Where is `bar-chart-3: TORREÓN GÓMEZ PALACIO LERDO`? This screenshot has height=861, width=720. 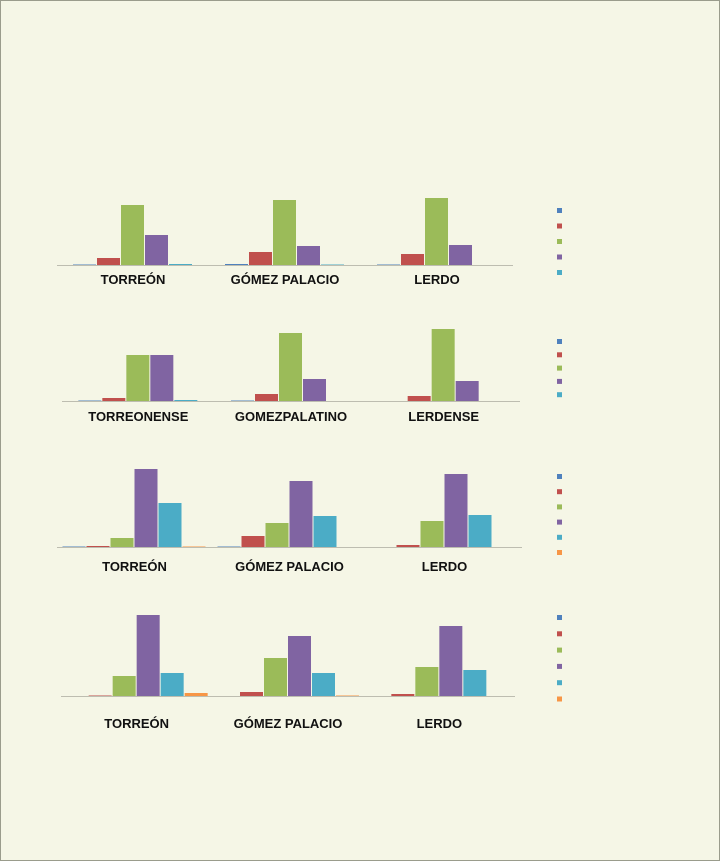 bar-chart-3: TORREÓN GÓMEZ PALACIO LERDO is located at coordinates (309, 521).